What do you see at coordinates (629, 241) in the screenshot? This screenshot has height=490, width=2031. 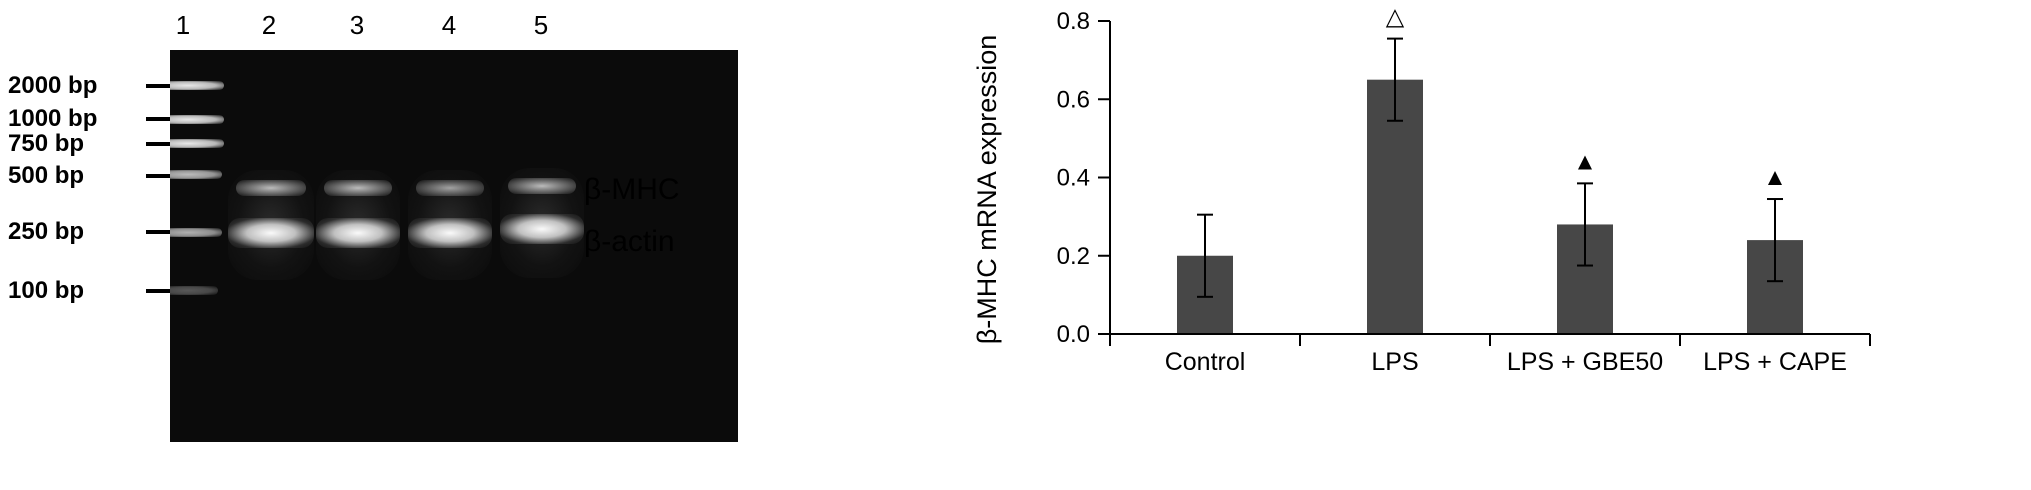 I see `band-label-actin: β-actin` at bounding box center [629, 241].